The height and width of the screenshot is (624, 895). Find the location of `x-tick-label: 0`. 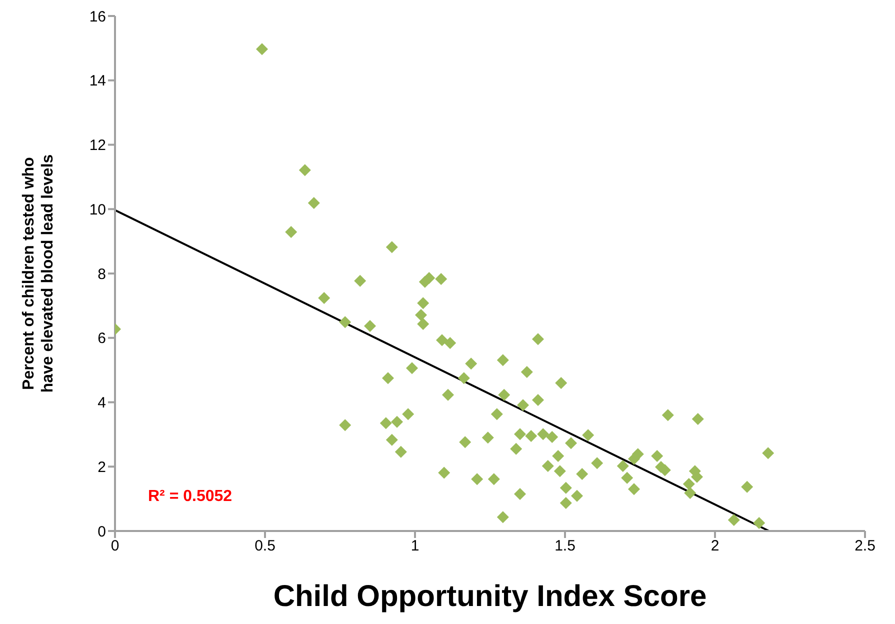

x-tick-label: 0 is located at coordinates (115, 546).